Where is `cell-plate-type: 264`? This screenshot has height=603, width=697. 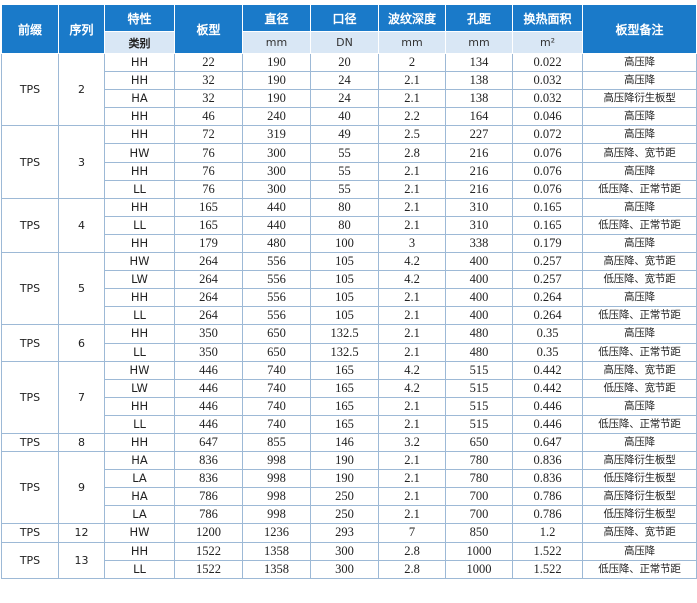 cell-plate-type: 264 is located at coordinates (208, 280).